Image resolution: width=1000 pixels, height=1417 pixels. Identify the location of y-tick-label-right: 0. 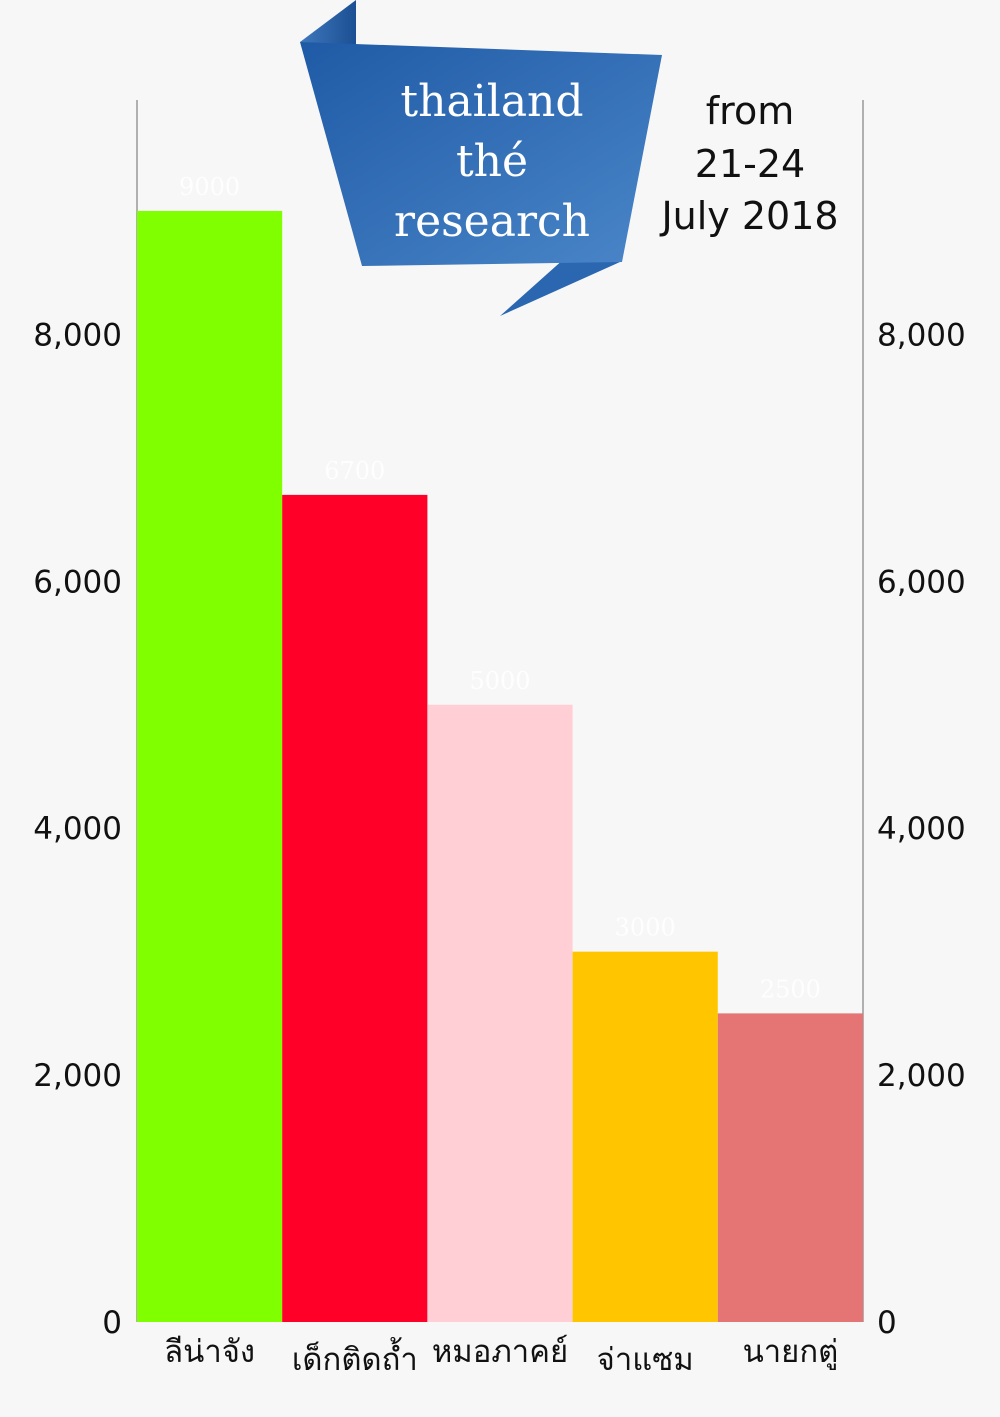
(887, 1323).